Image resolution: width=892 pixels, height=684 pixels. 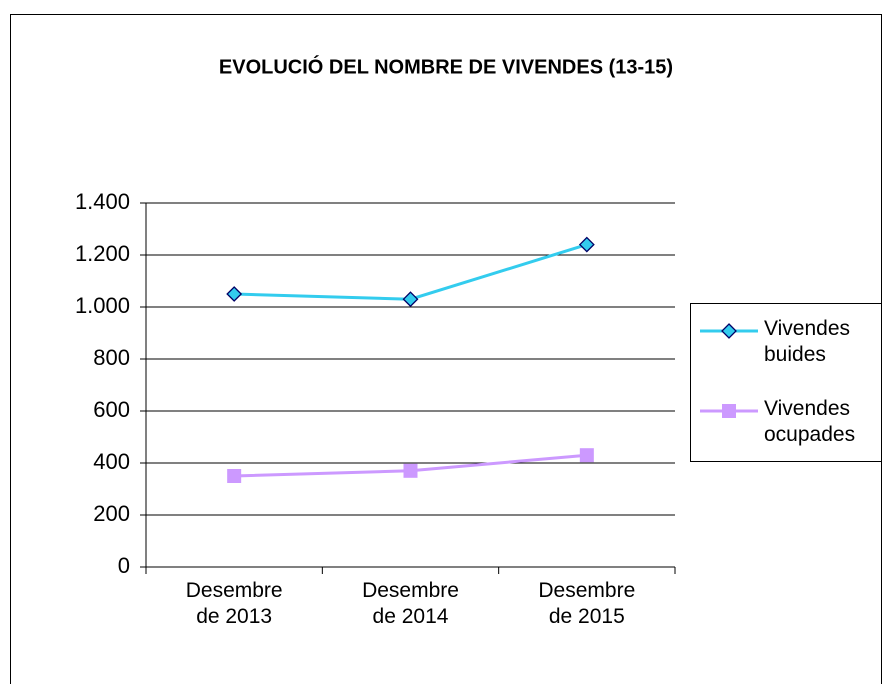 I want to click on chart-title: EVOLUCIÓ DEL NOMBRE DE VIVENDES (13-15), so click(x=446, y=66).